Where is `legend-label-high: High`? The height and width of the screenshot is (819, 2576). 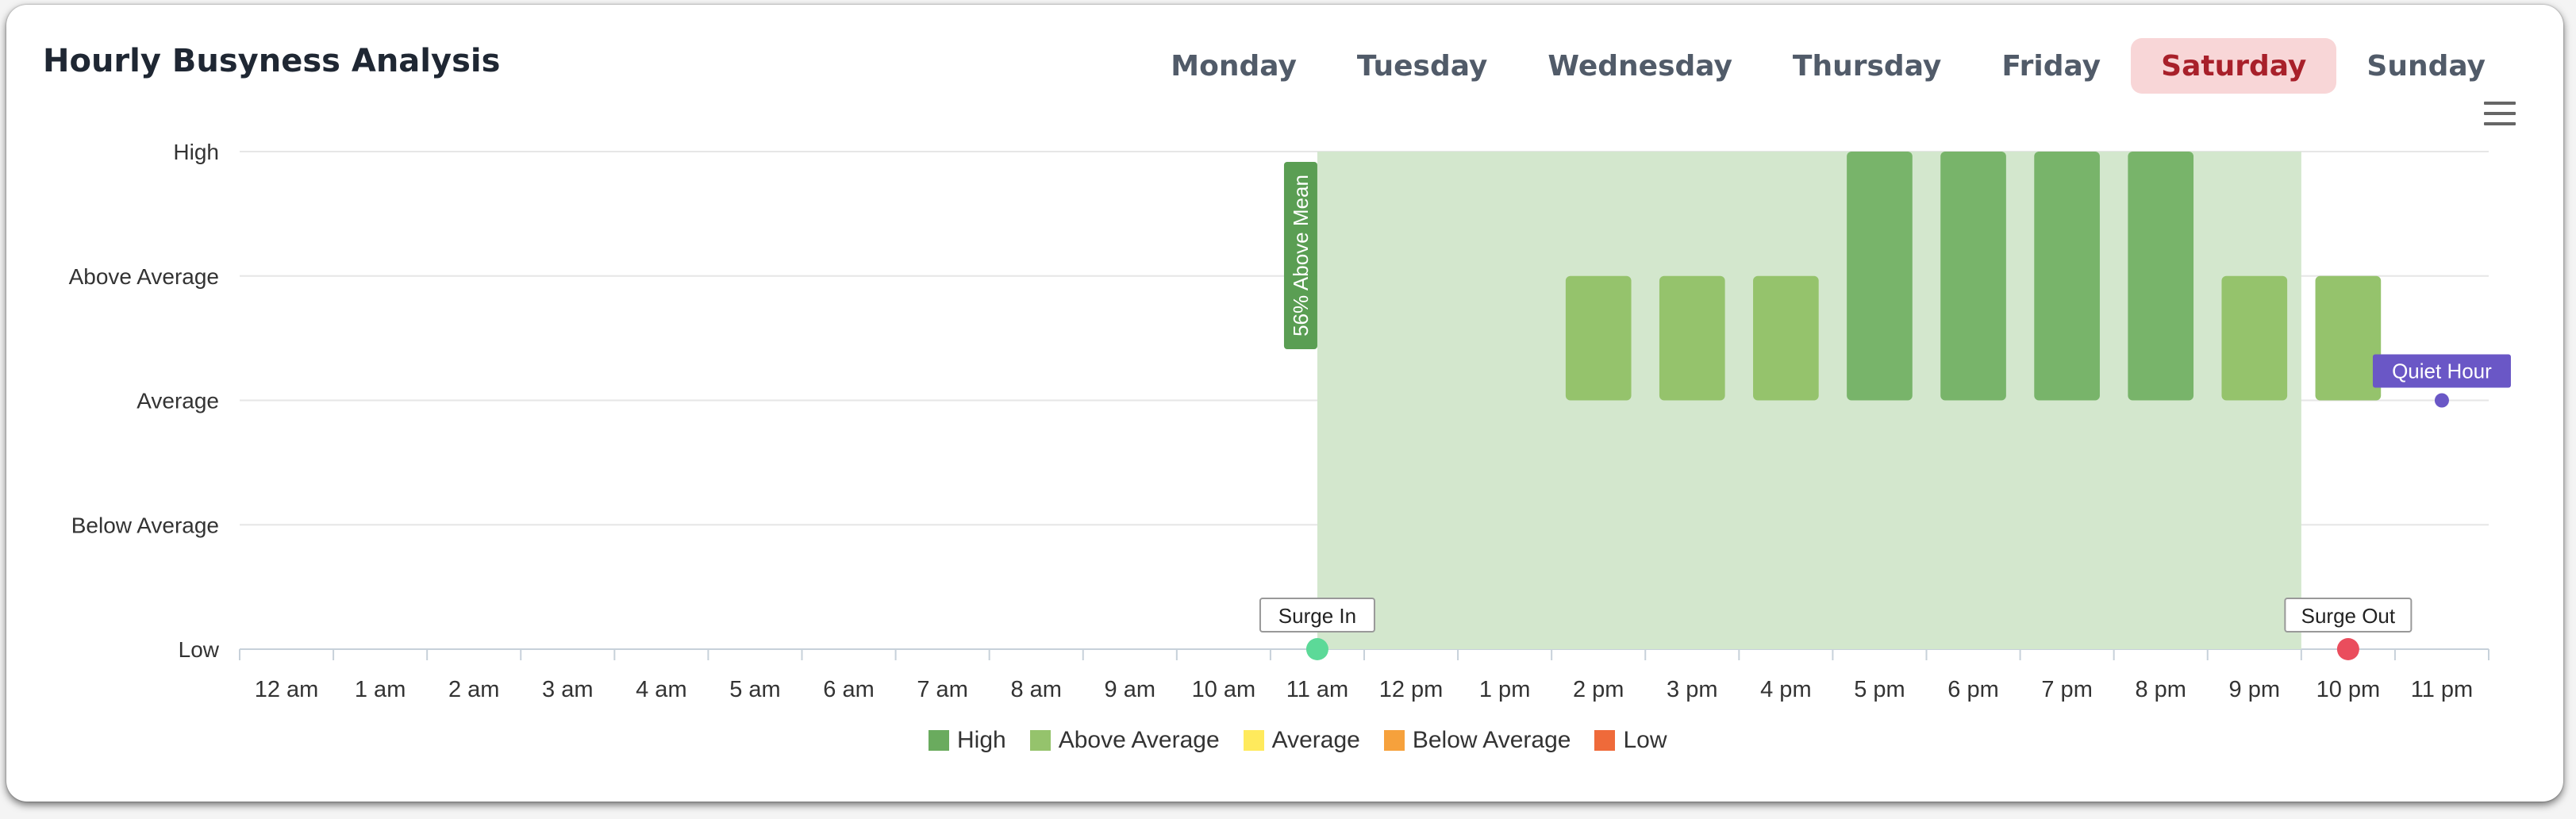
legend-label-high: High is located at coordinates (981, 740).